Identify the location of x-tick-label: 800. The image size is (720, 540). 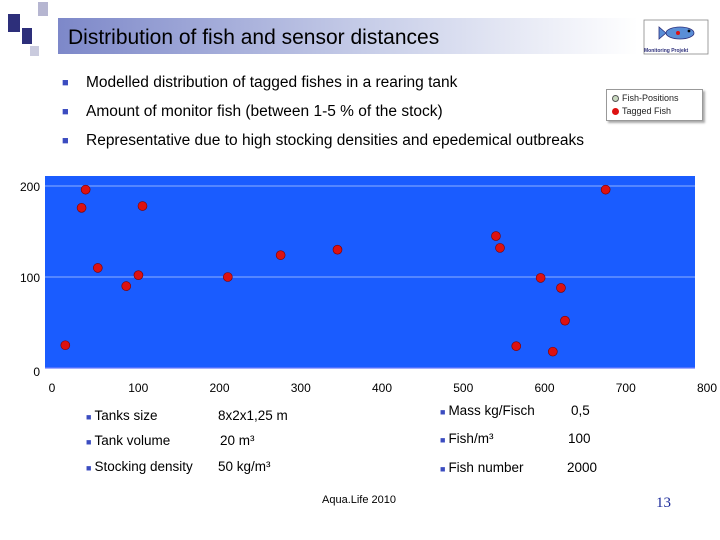
(707, 388).